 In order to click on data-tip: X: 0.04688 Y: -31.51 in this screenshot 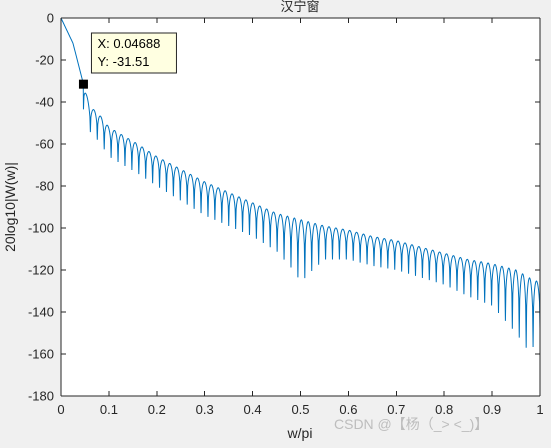, I will do `click(127, 60)`.